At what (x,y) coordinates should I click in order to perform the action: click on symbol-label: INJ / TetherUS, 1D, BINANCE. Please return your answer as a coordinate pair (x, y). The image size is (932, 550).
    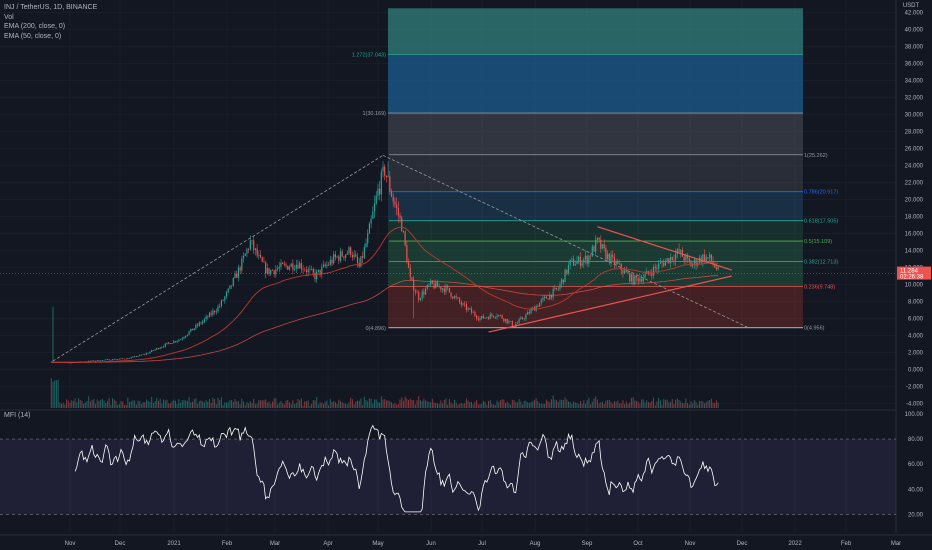
    Looking at the image, I should click on (51, 7).